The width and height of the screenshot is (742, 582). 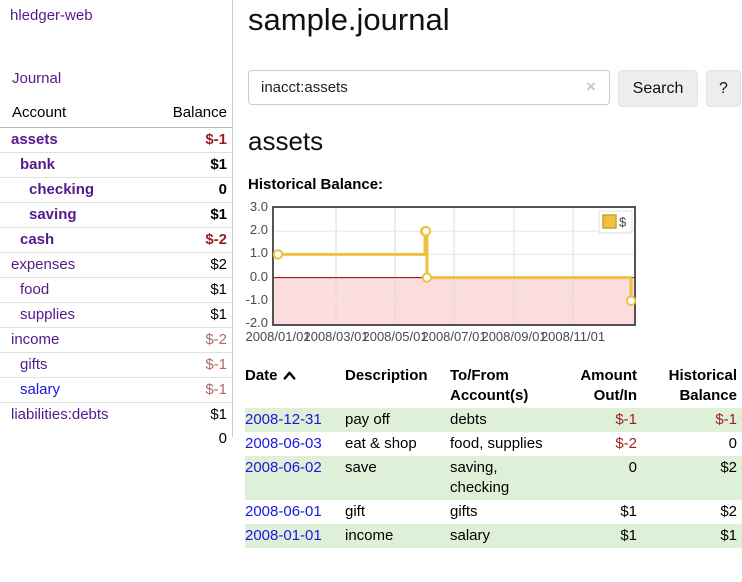 What do you see at coordinates (702, 385) in the screenshot?
I see `balance-column-header-main: Historical Balance` at bounding box center [702, 385].